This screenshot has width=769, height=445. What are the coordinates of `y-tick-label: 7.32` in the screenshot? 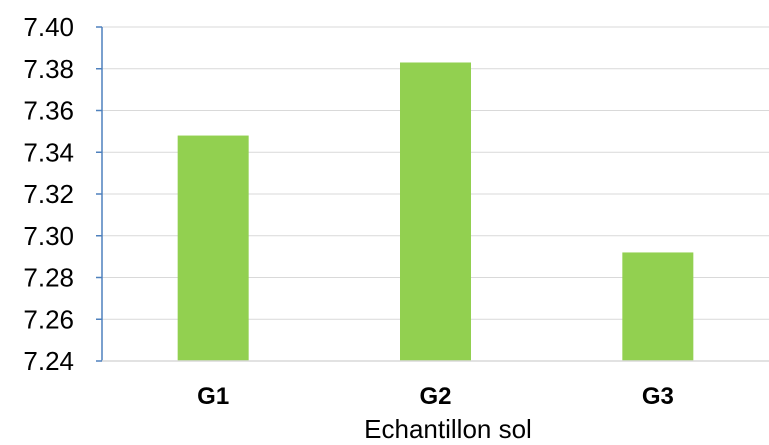 It's located at (48, 194).